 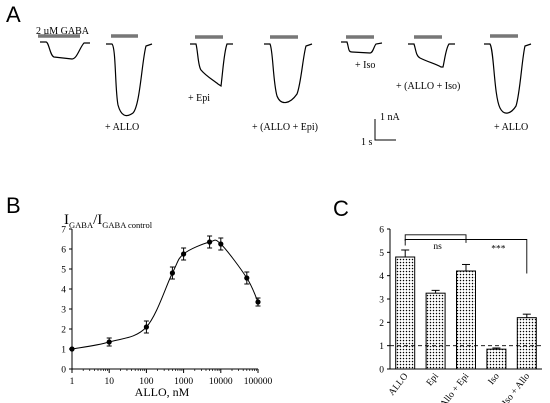 I want to click on chart-b-ylabel: IGABA/IGABA control, so click(x=108, y=221).